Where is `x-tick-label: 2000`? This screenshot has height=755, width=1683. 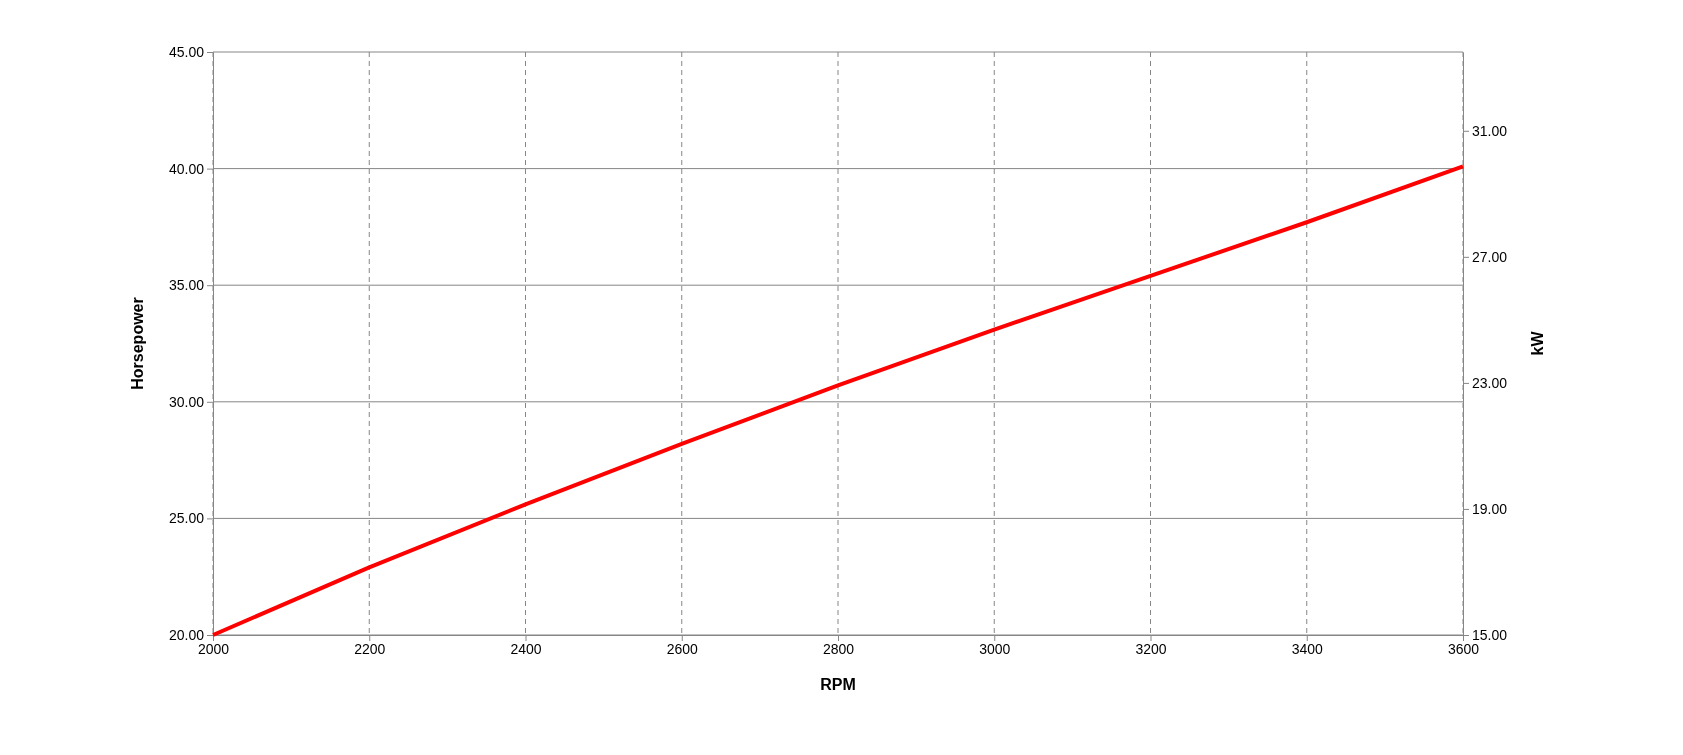
x-tick-label: 2000 is located at coordinates (213, 648).